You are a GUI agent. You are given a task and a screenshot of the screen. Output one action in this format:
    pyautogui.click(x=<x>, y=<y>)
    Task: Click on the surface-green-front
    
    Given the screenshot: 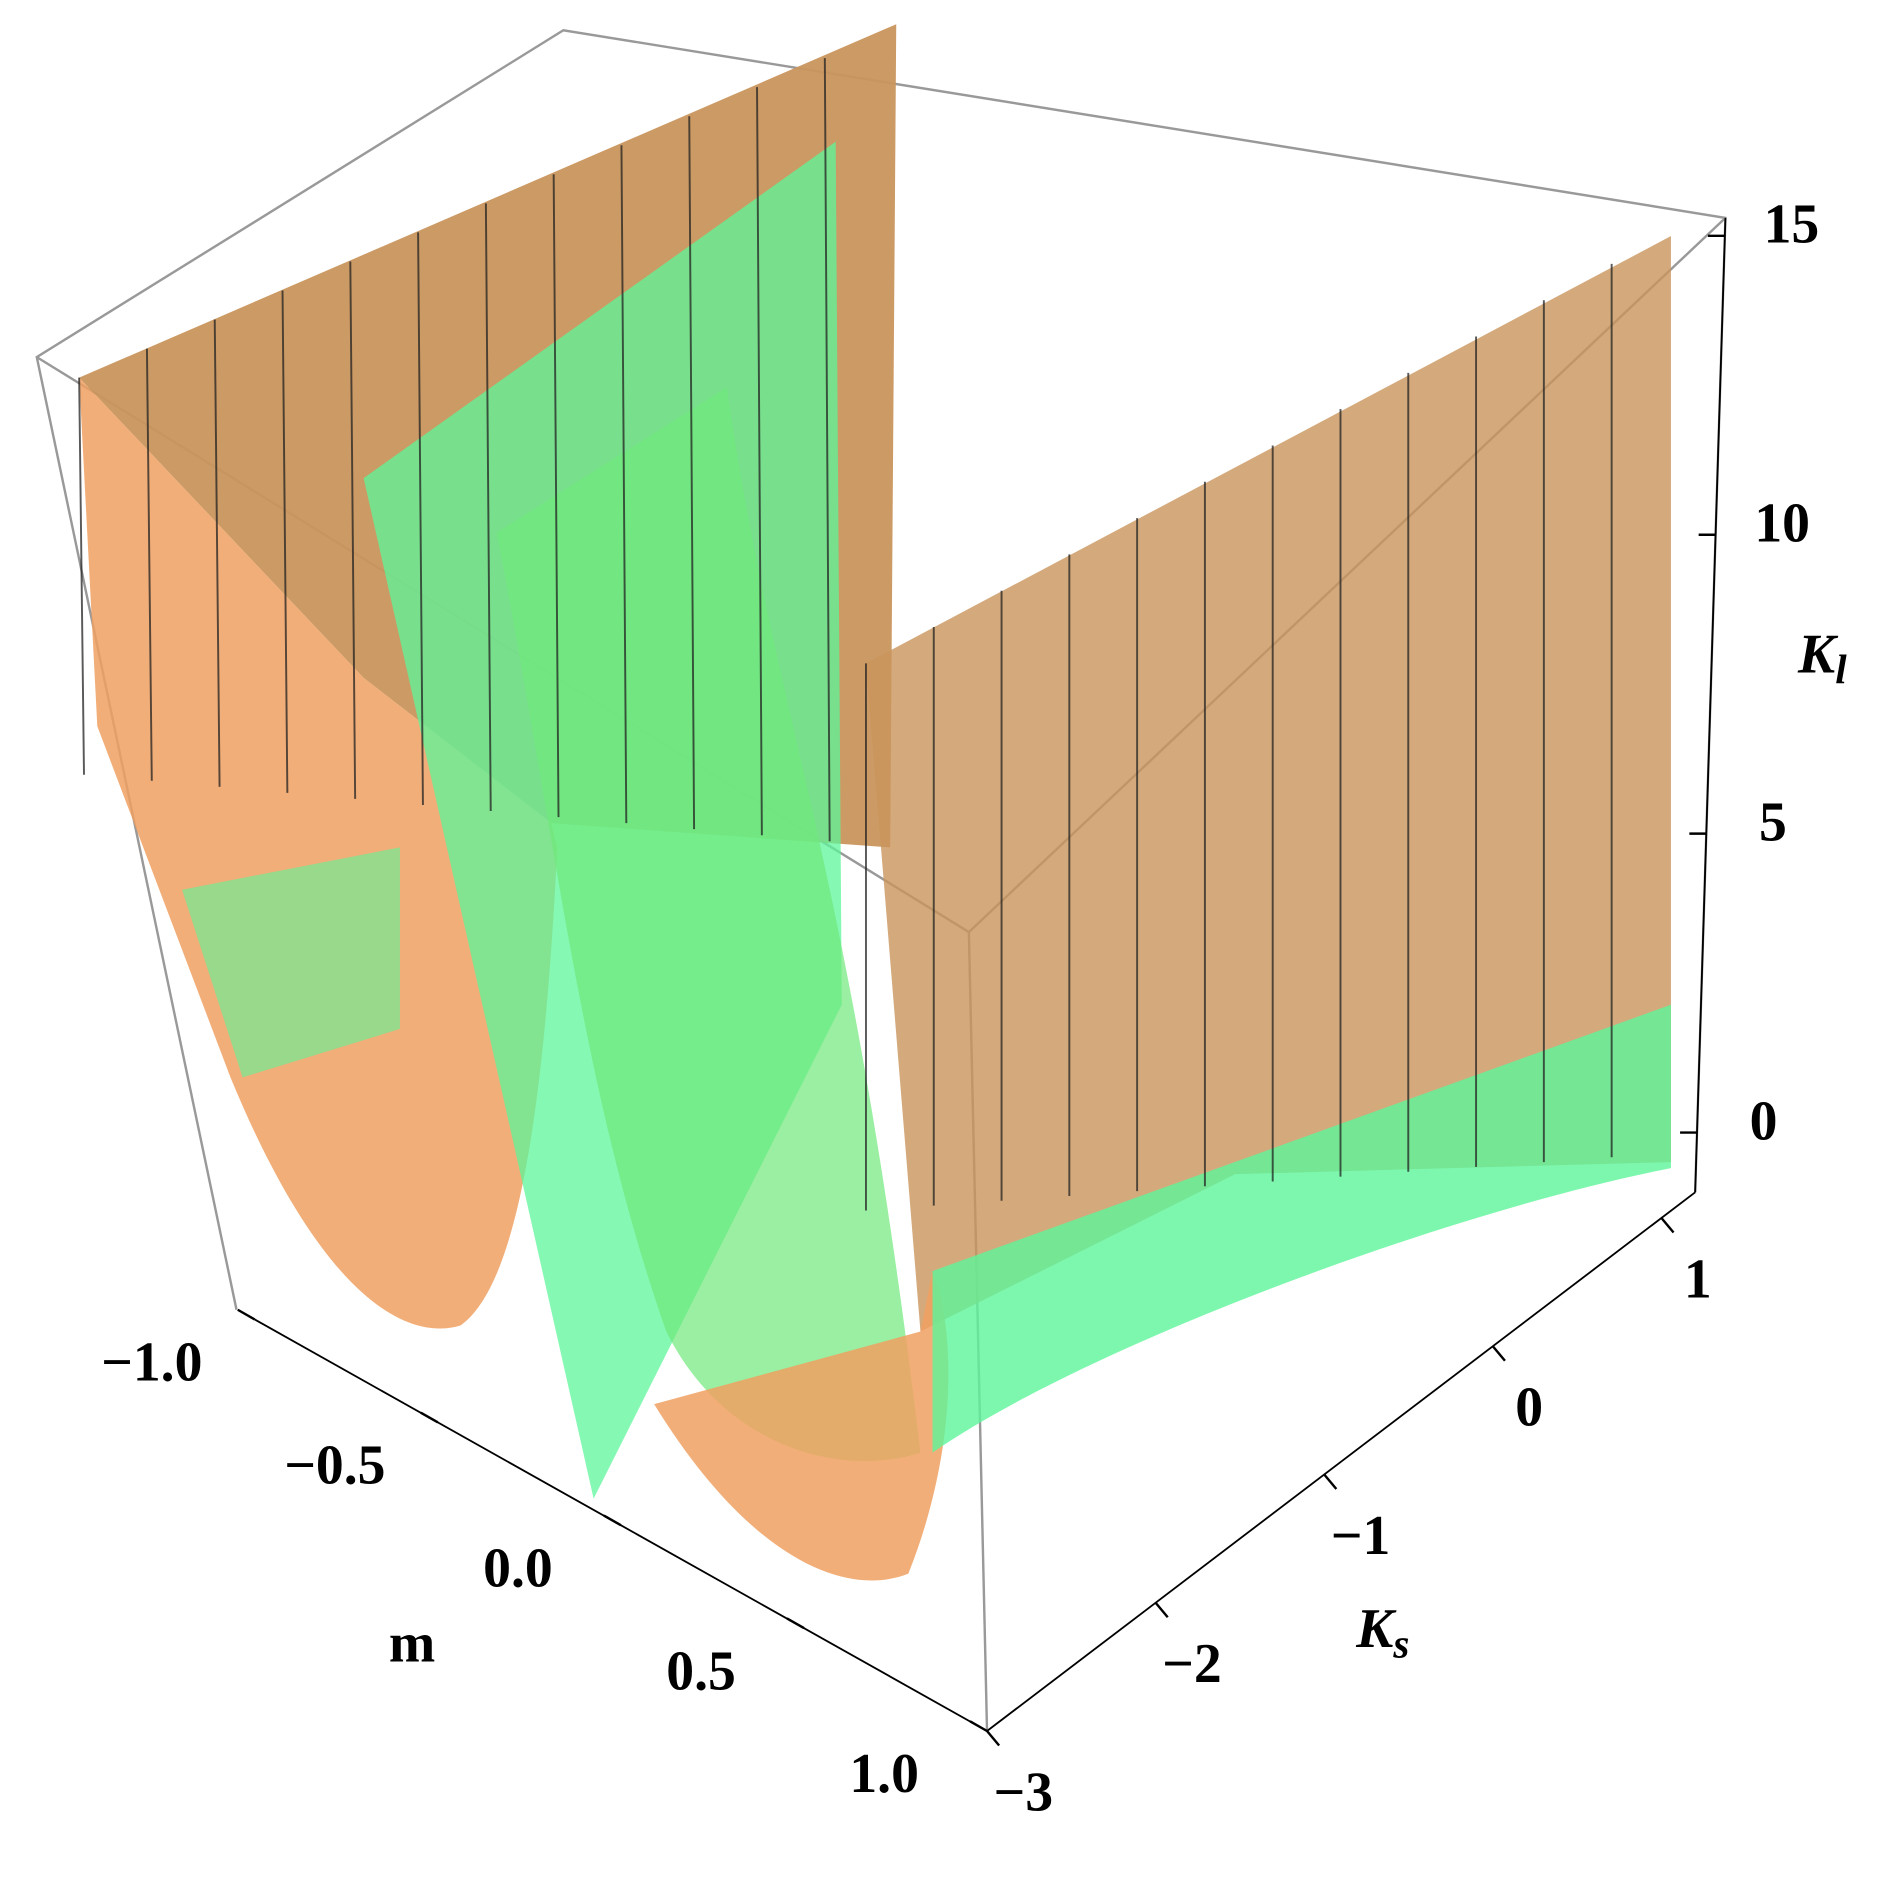 What is the action you would take?
    pyautogui.click(x=1301, y=1228)
    